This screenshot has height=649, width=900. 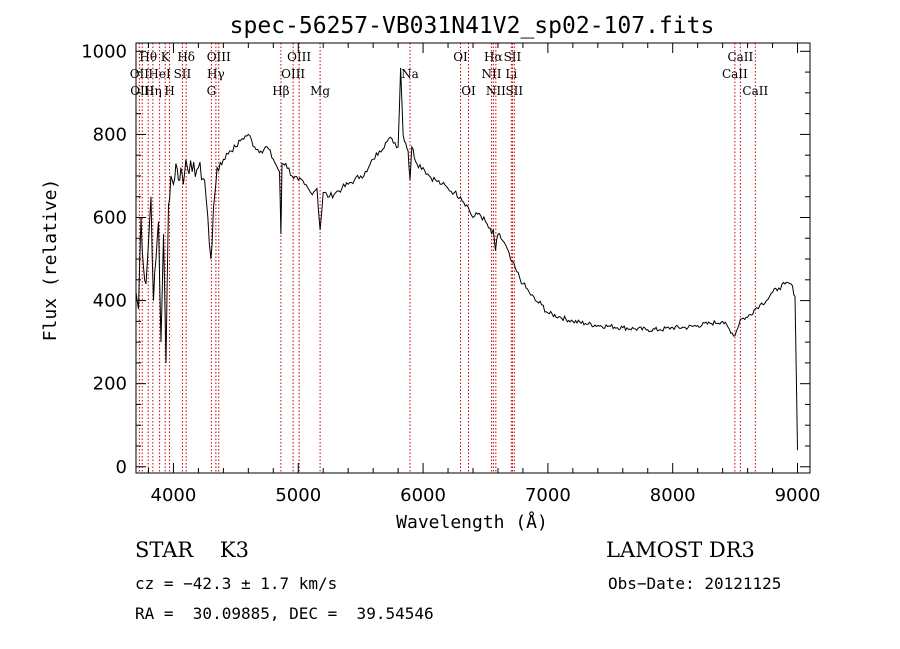 I want to click on x-axis-label: Wavelength (Å), so click(x=472, y=522).